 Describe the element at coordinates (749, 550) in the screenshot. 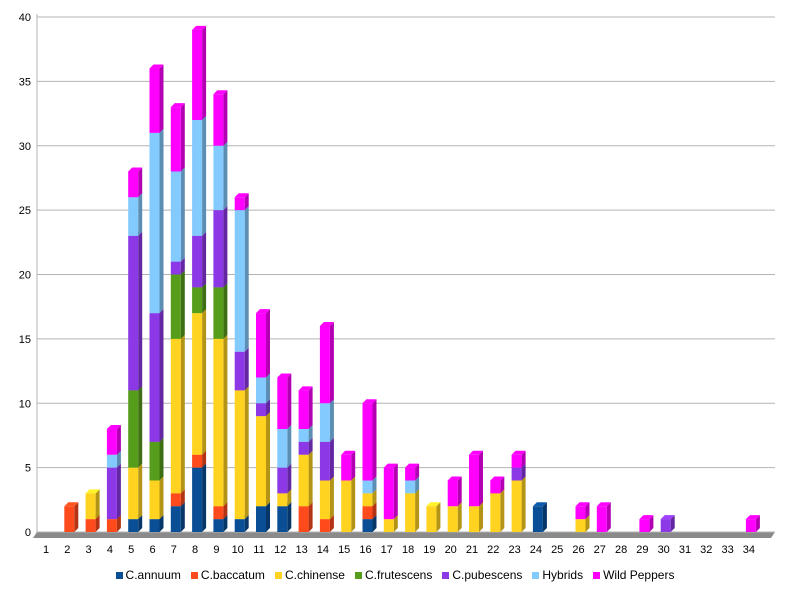

I see `x-tick-label: 34` at that location.